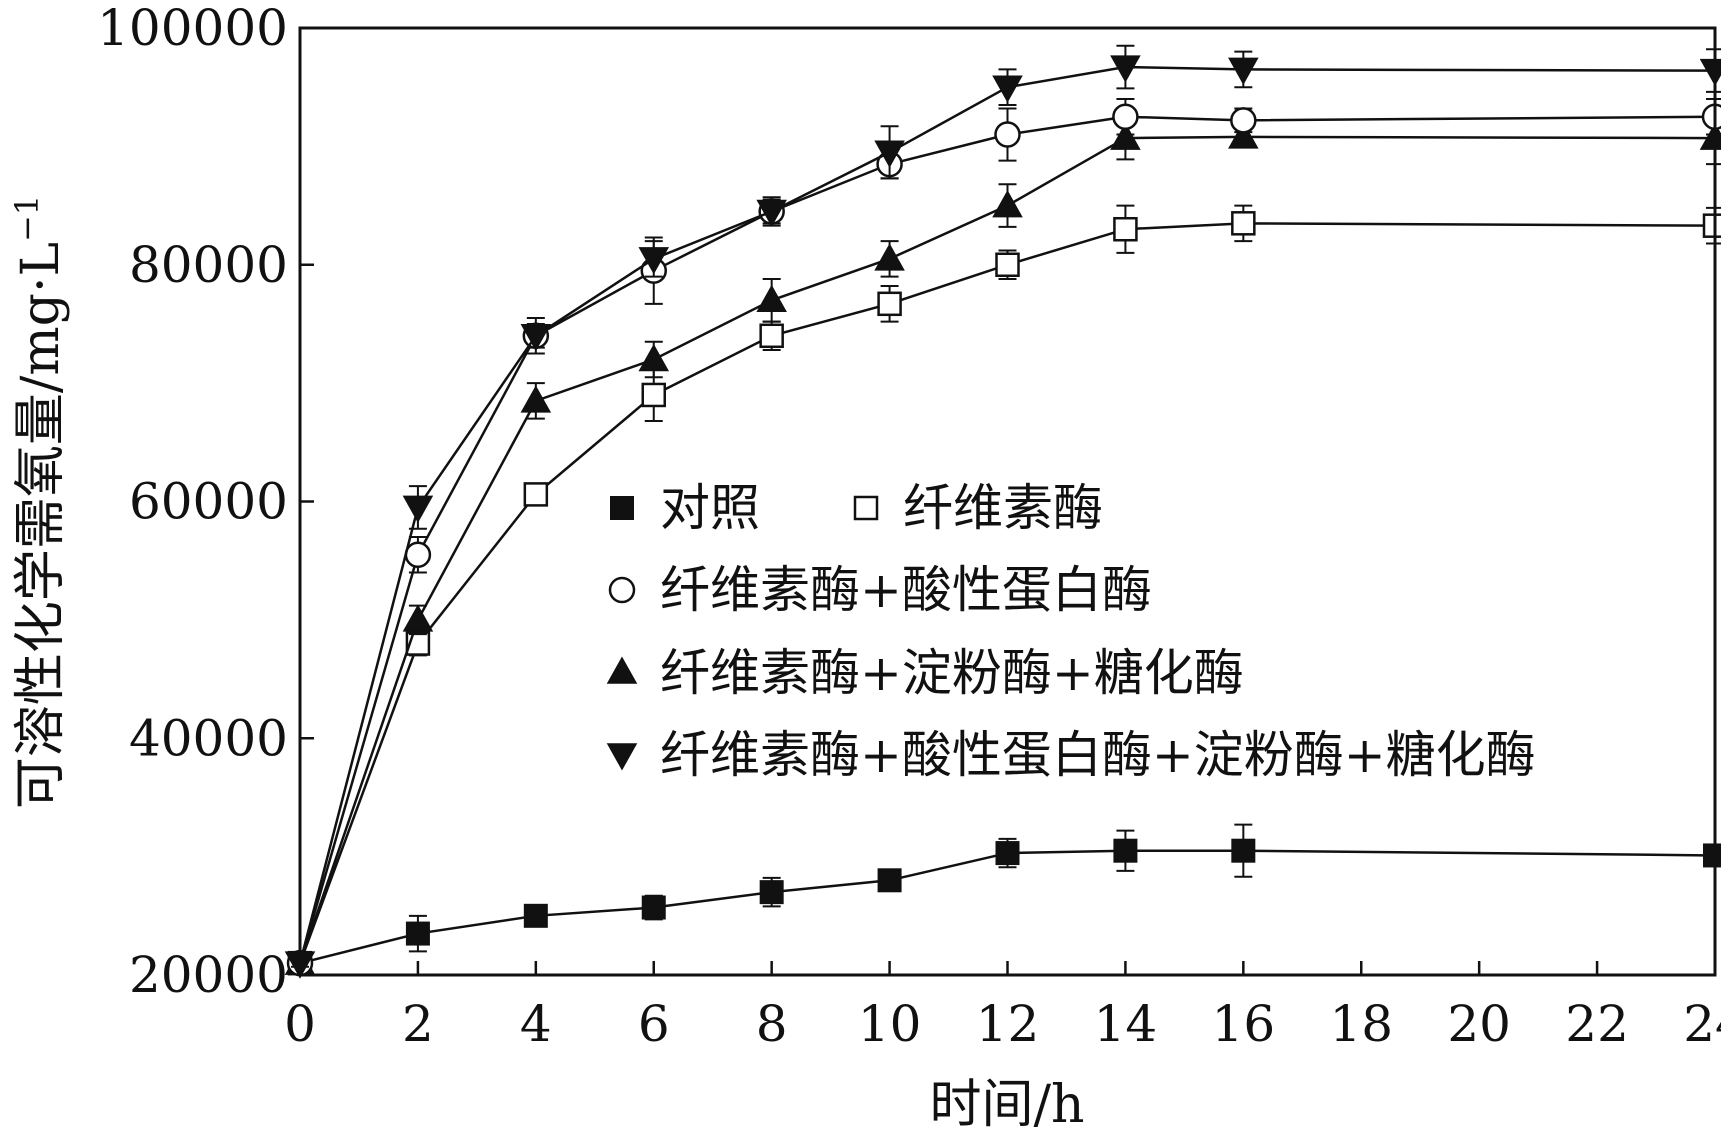 The width and height of the screenshot is (1721, 1130). What do you see at coordinates (1008, 1024) in the screenshot?
I see `x-tick-label: 12` at bounding box center [1008, 1024].